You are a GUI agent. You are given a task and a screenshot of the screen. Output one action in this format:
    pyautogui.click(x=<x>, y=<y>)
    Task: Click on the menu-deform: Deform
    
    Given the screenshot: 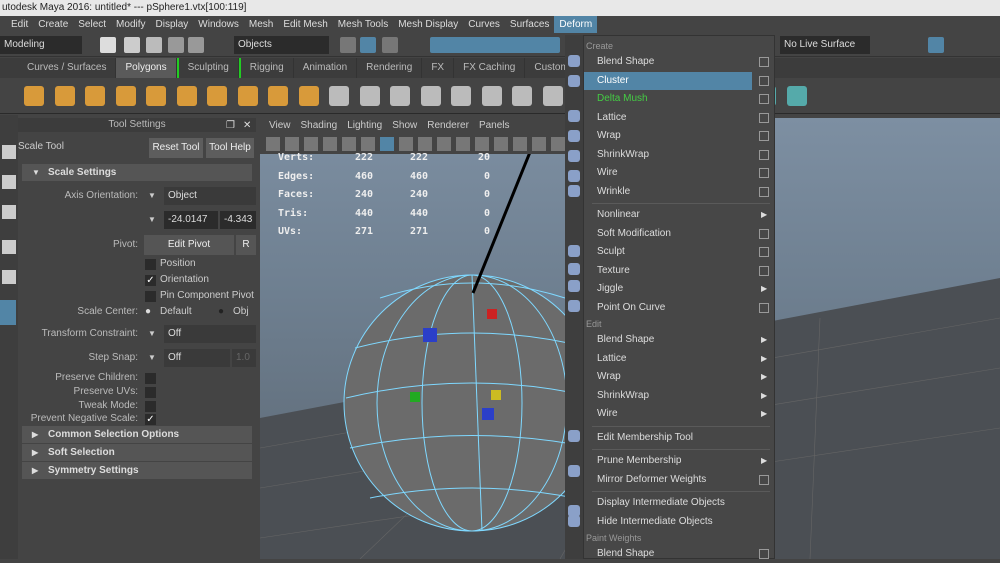 What is the action you would take?
    pyautogui.click(x=576, y=24)
    